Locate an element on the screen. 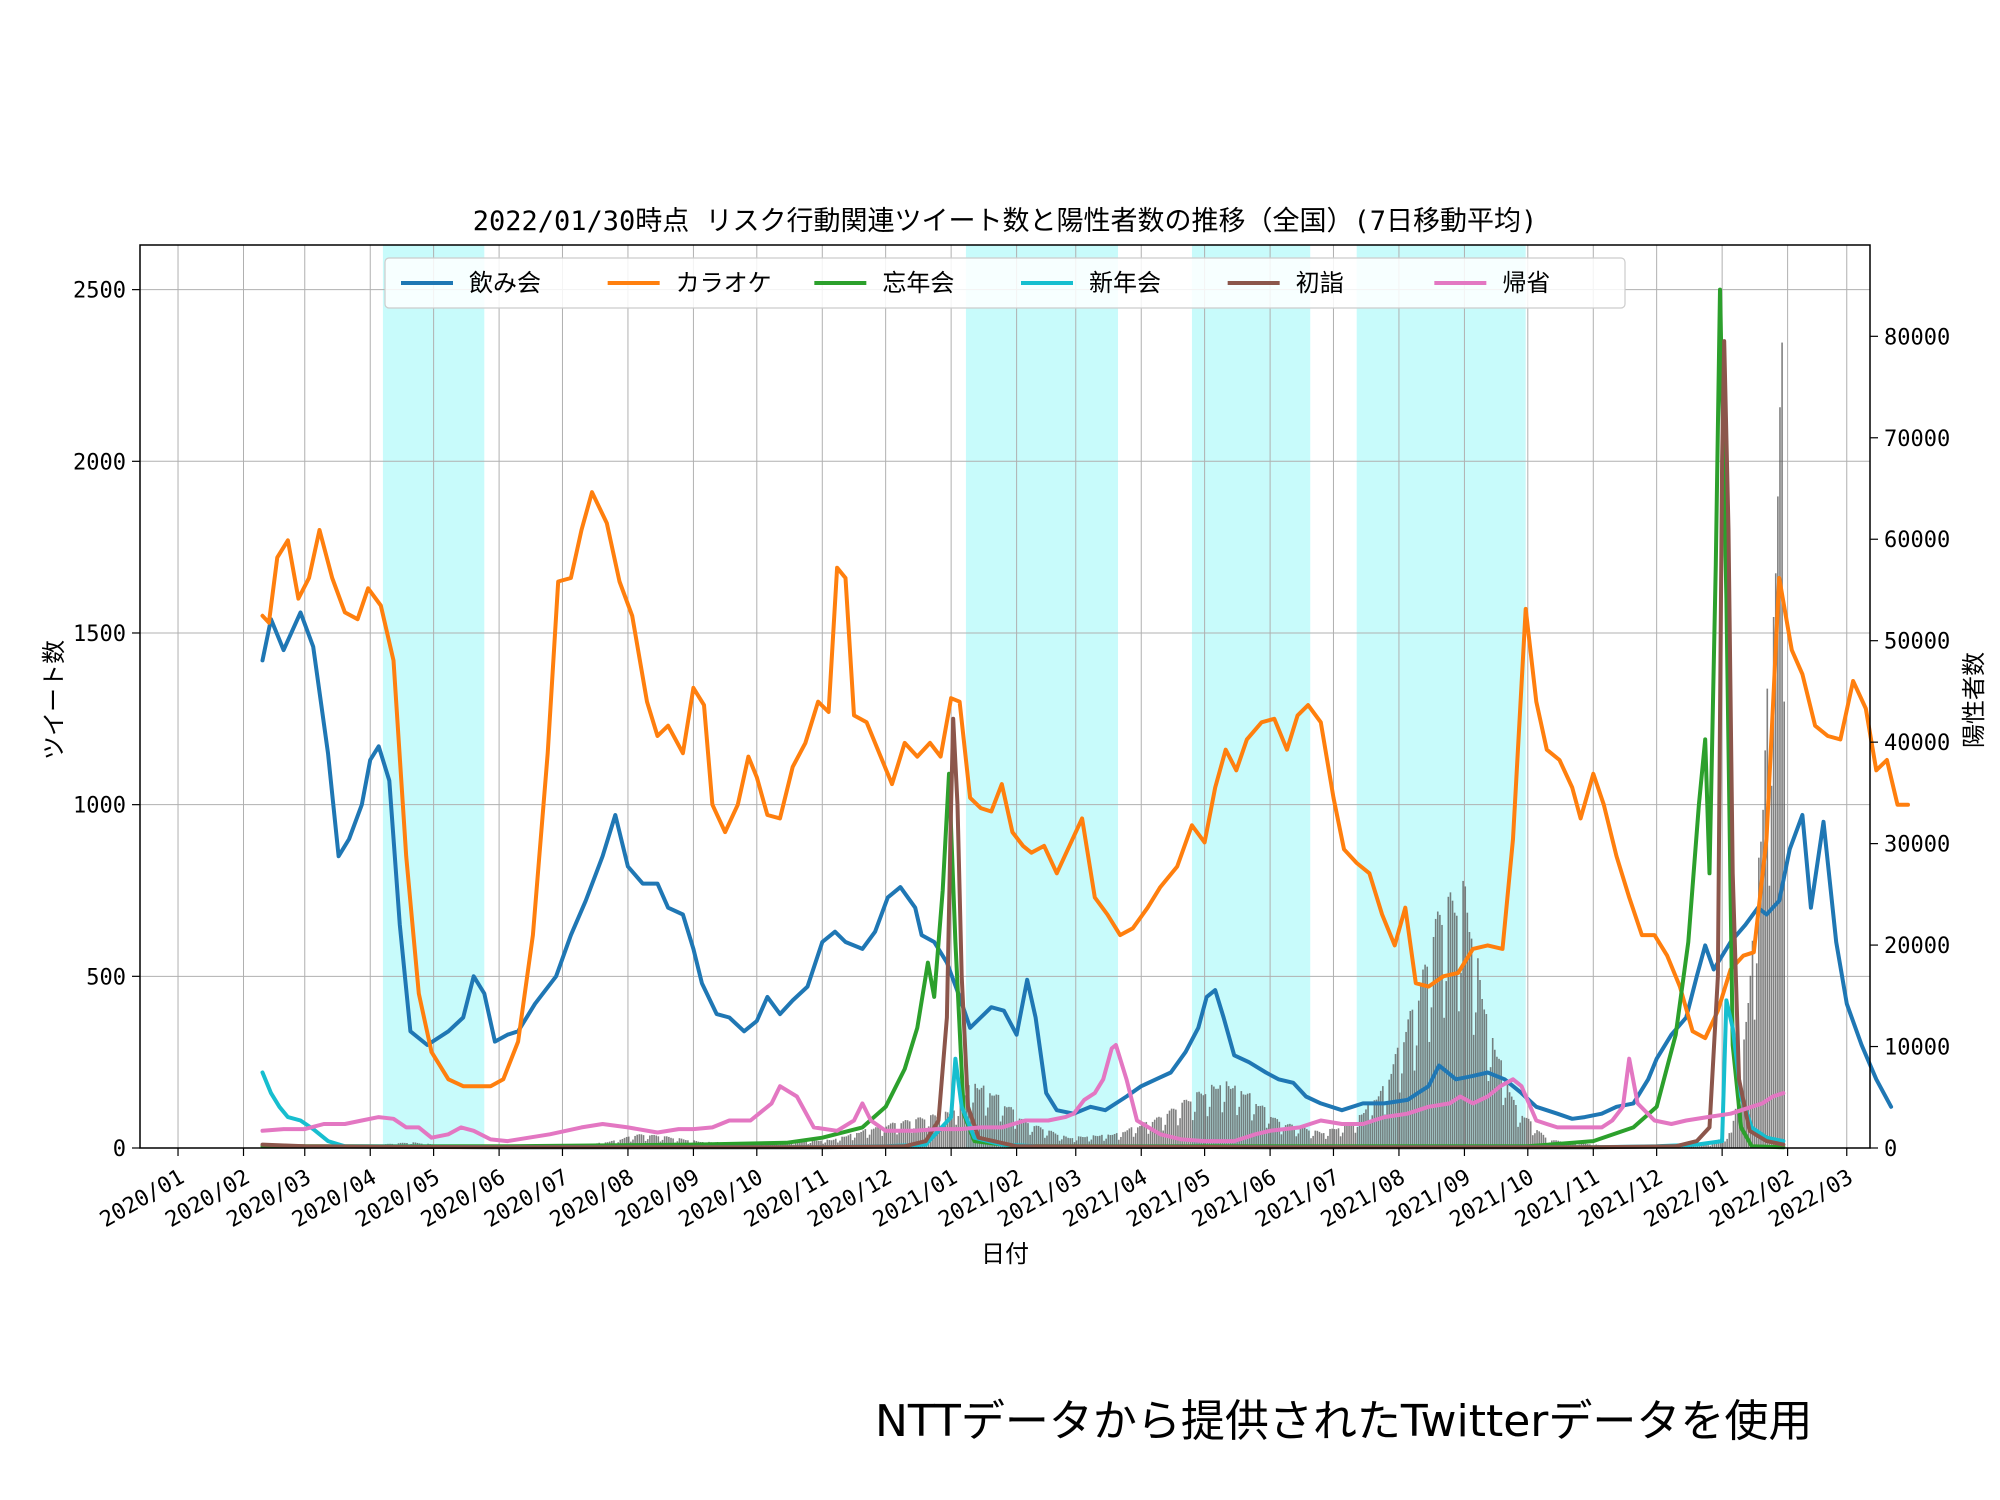  y-tick-label: 0 is located at coordinates (119, 1149).